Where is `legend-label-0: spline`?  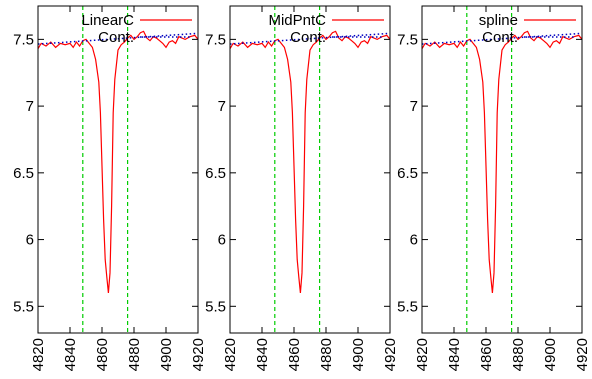 legend-label-0: spline is located at coordinates (498, 20).